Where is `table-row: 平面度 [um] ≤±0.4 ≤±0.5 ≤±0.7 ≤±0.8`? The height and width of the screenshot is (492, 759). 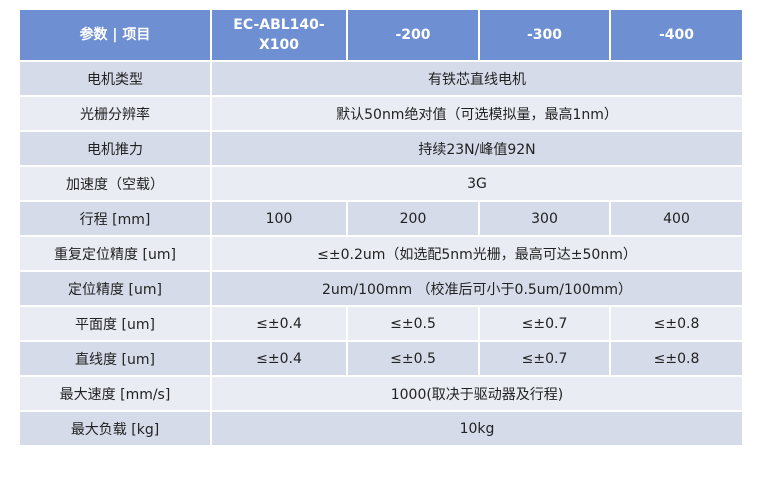 table-row: 平面度 [um] ≤±0.4 ≤±0.5 ≤±0.7 ≤±0.8 is located at coordinates (381, 323).